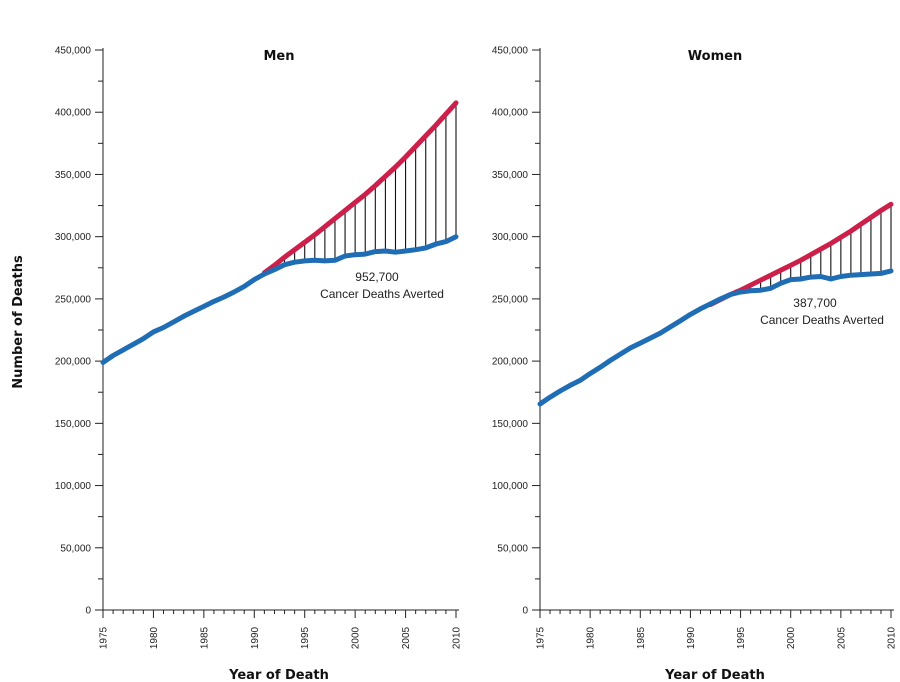 This screenshot has width=900, height=682. Describe the element at coordinates (278, 56) in the screenshot. I see `chart-title: Men` at that location.